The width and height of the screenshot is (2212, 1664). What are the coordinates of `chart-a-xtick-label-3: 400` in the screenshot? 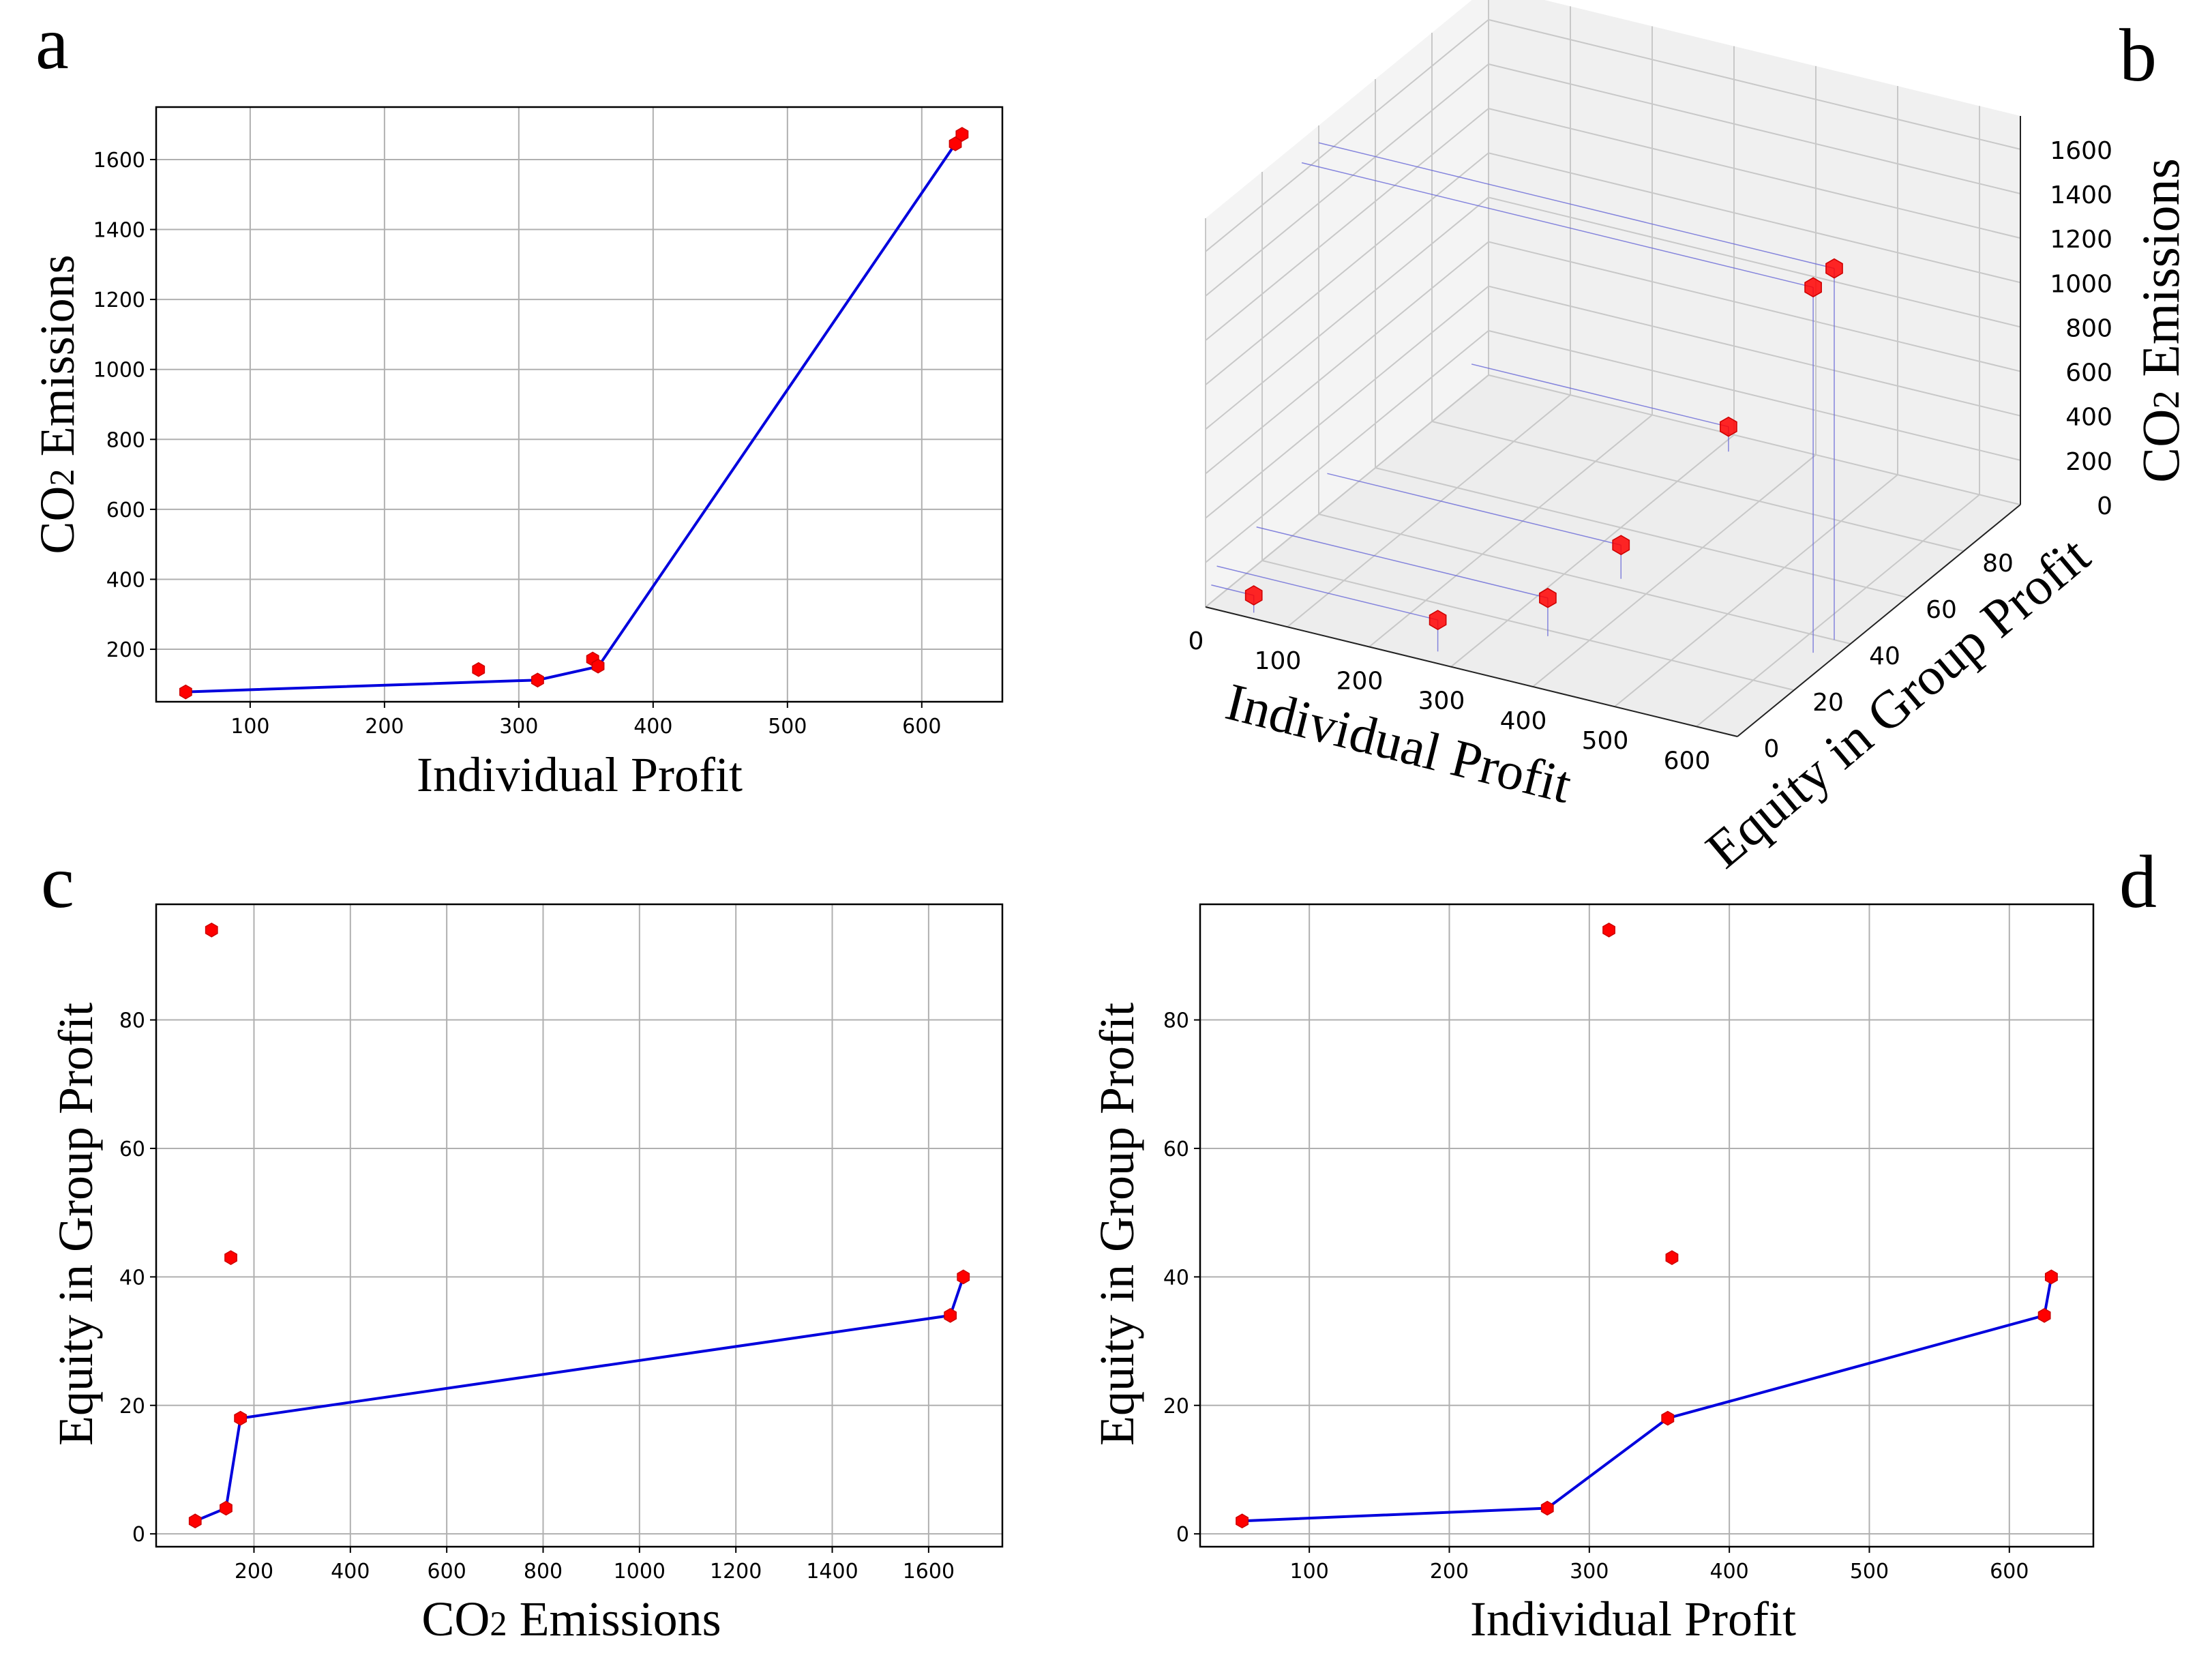 It's located at (652, 727).